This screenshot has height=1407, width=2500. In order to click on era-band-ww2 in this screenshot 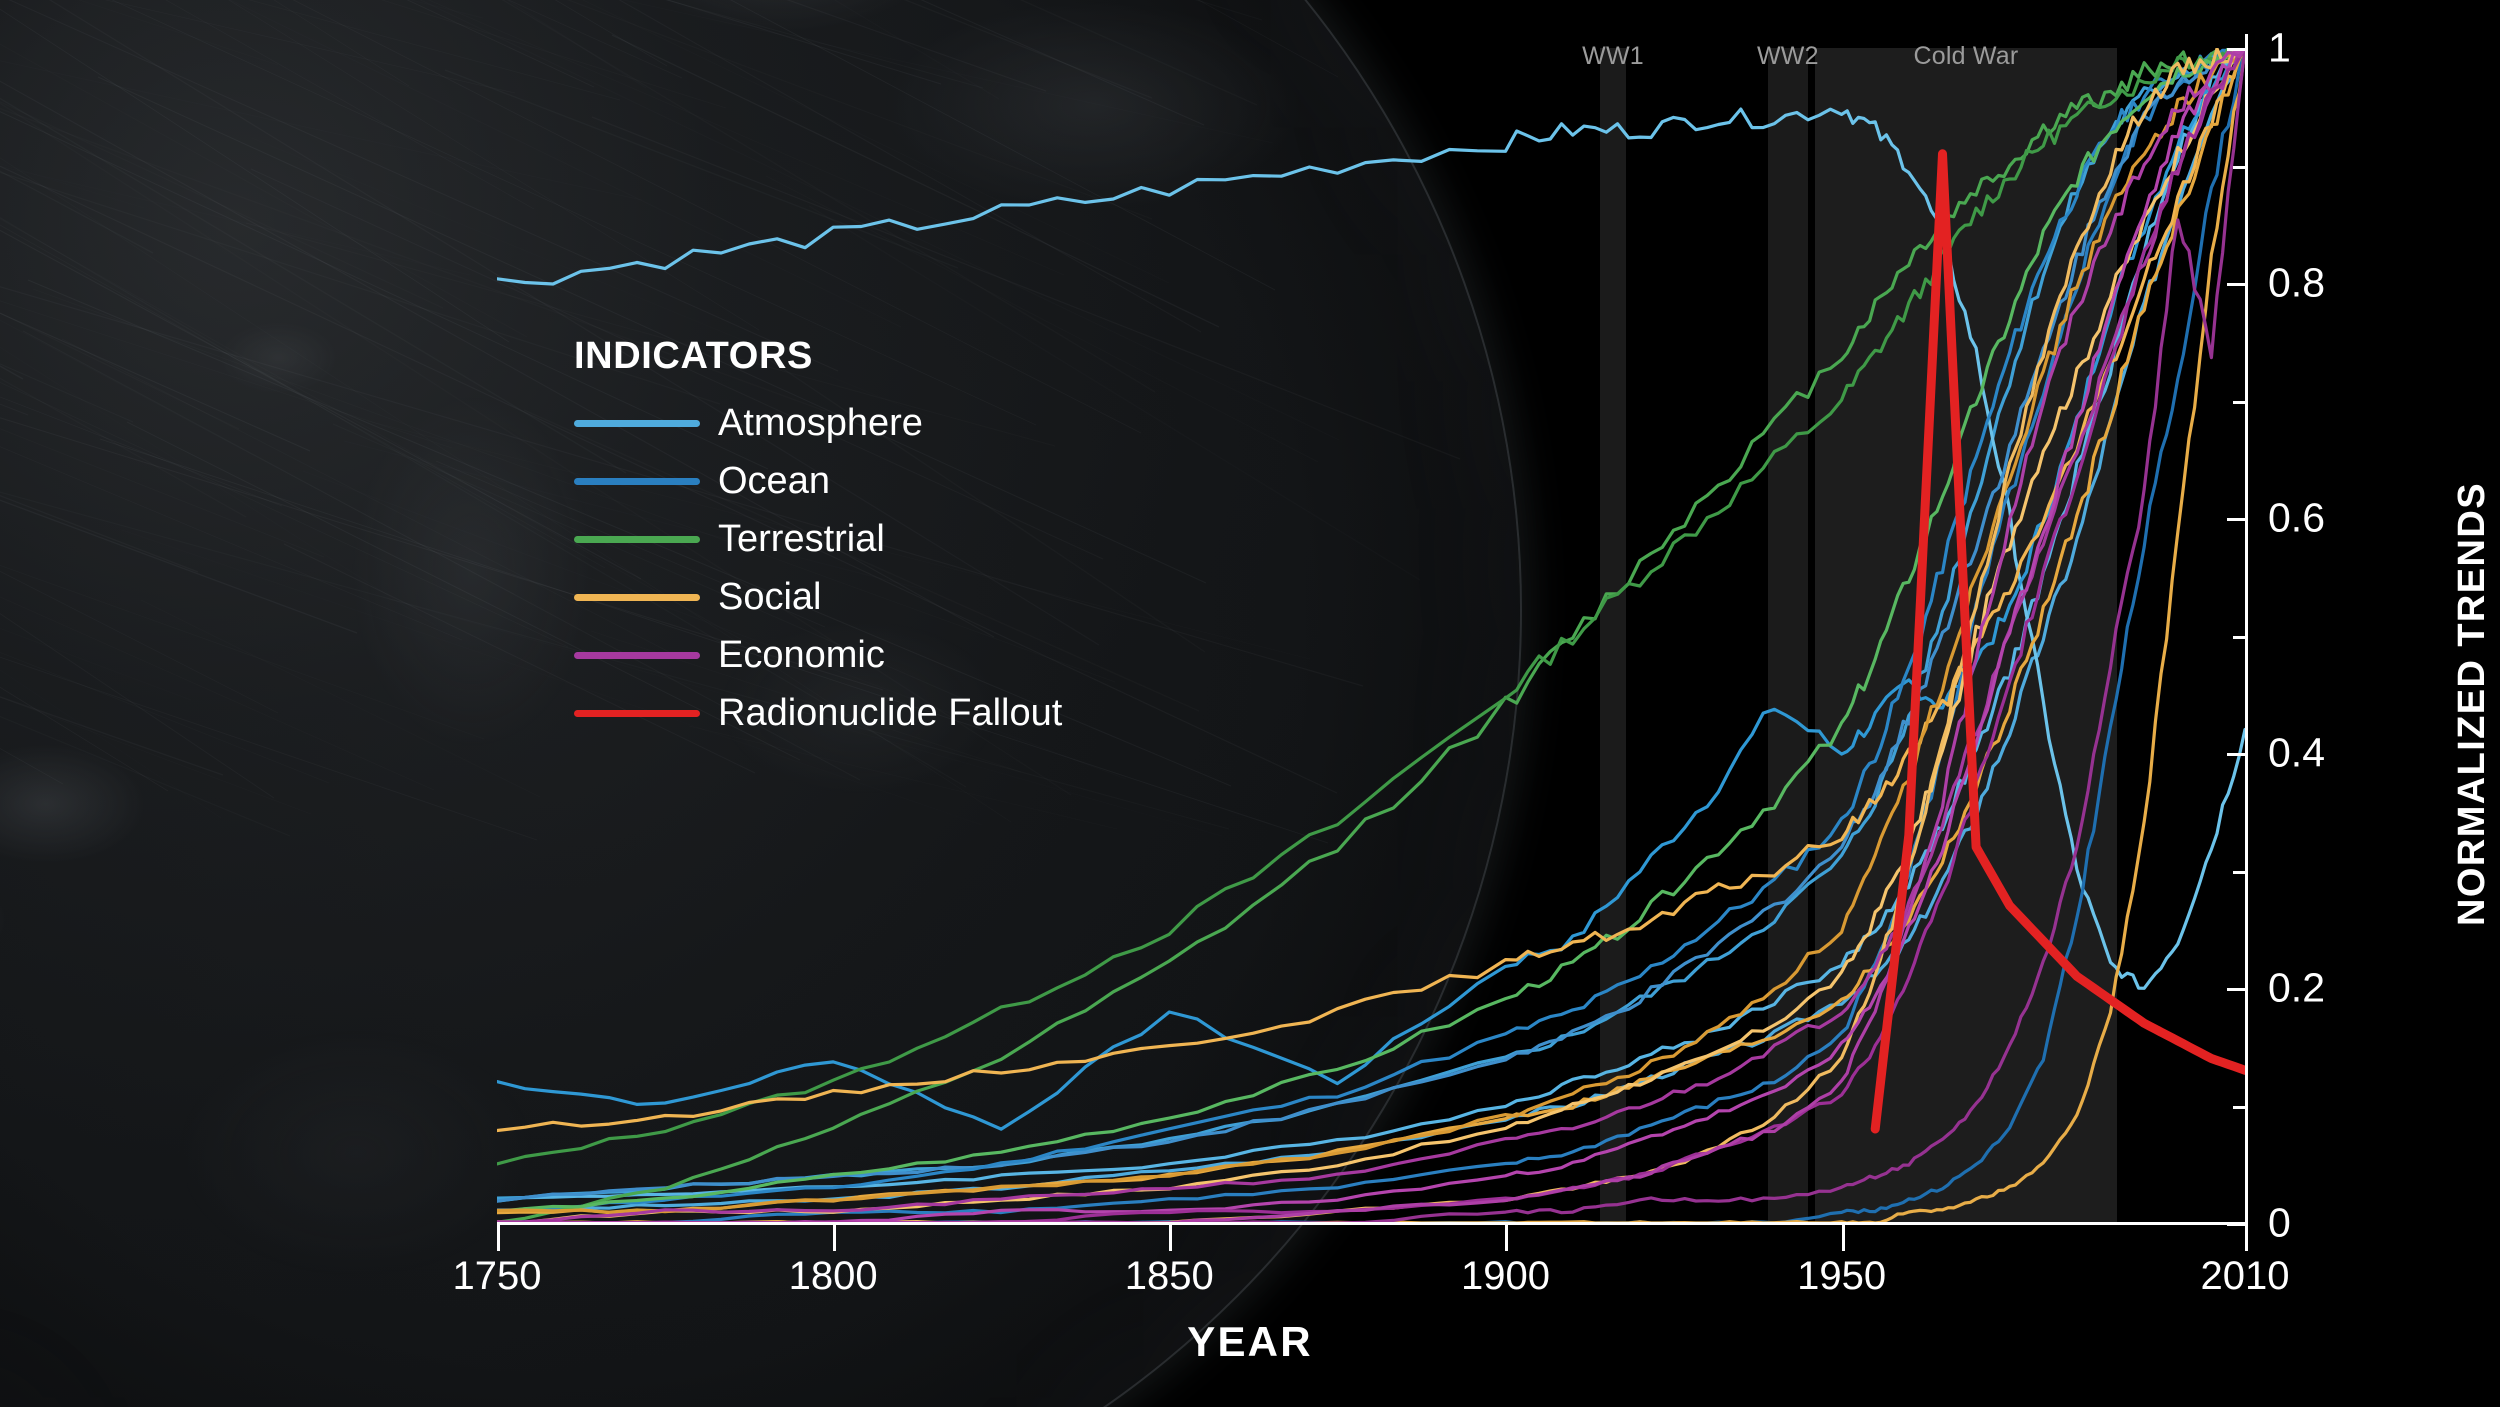, I will do `click(1787, 635)`.